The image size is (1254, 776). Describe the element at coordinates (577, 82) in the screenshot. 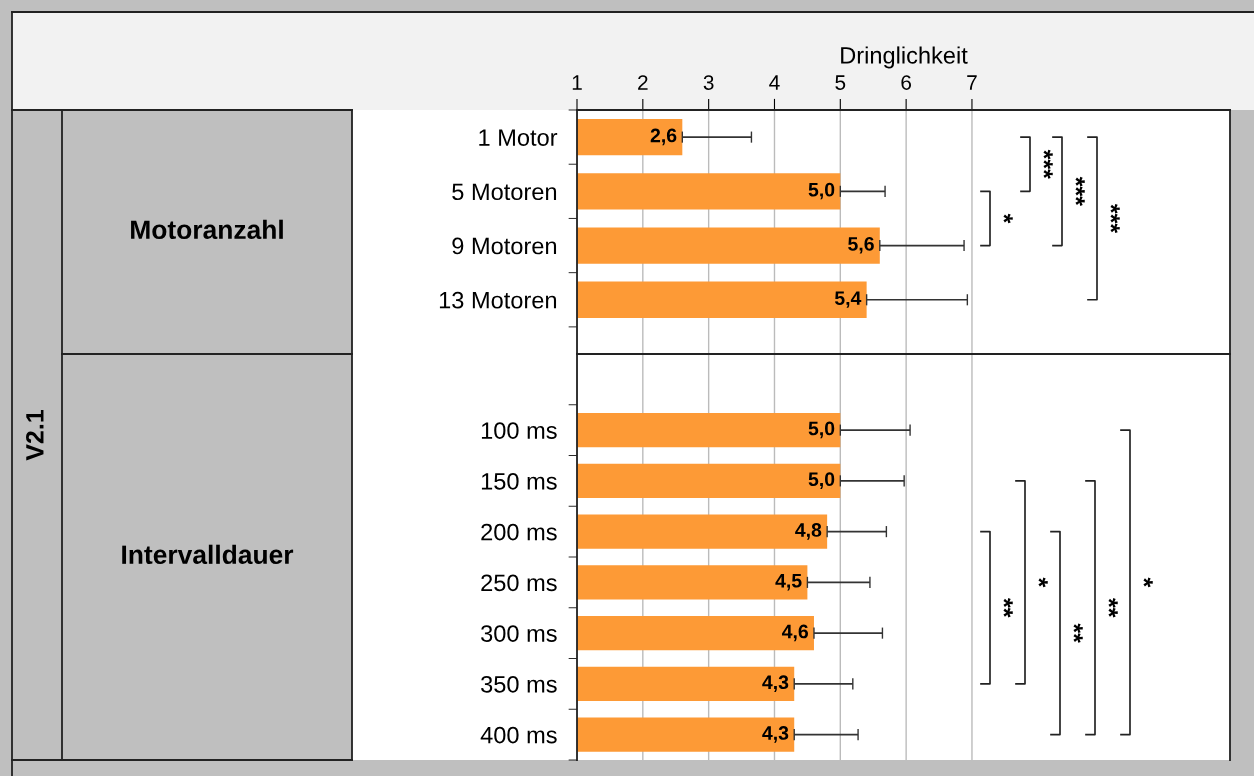

I see `x-tick-label: 1` at that location.